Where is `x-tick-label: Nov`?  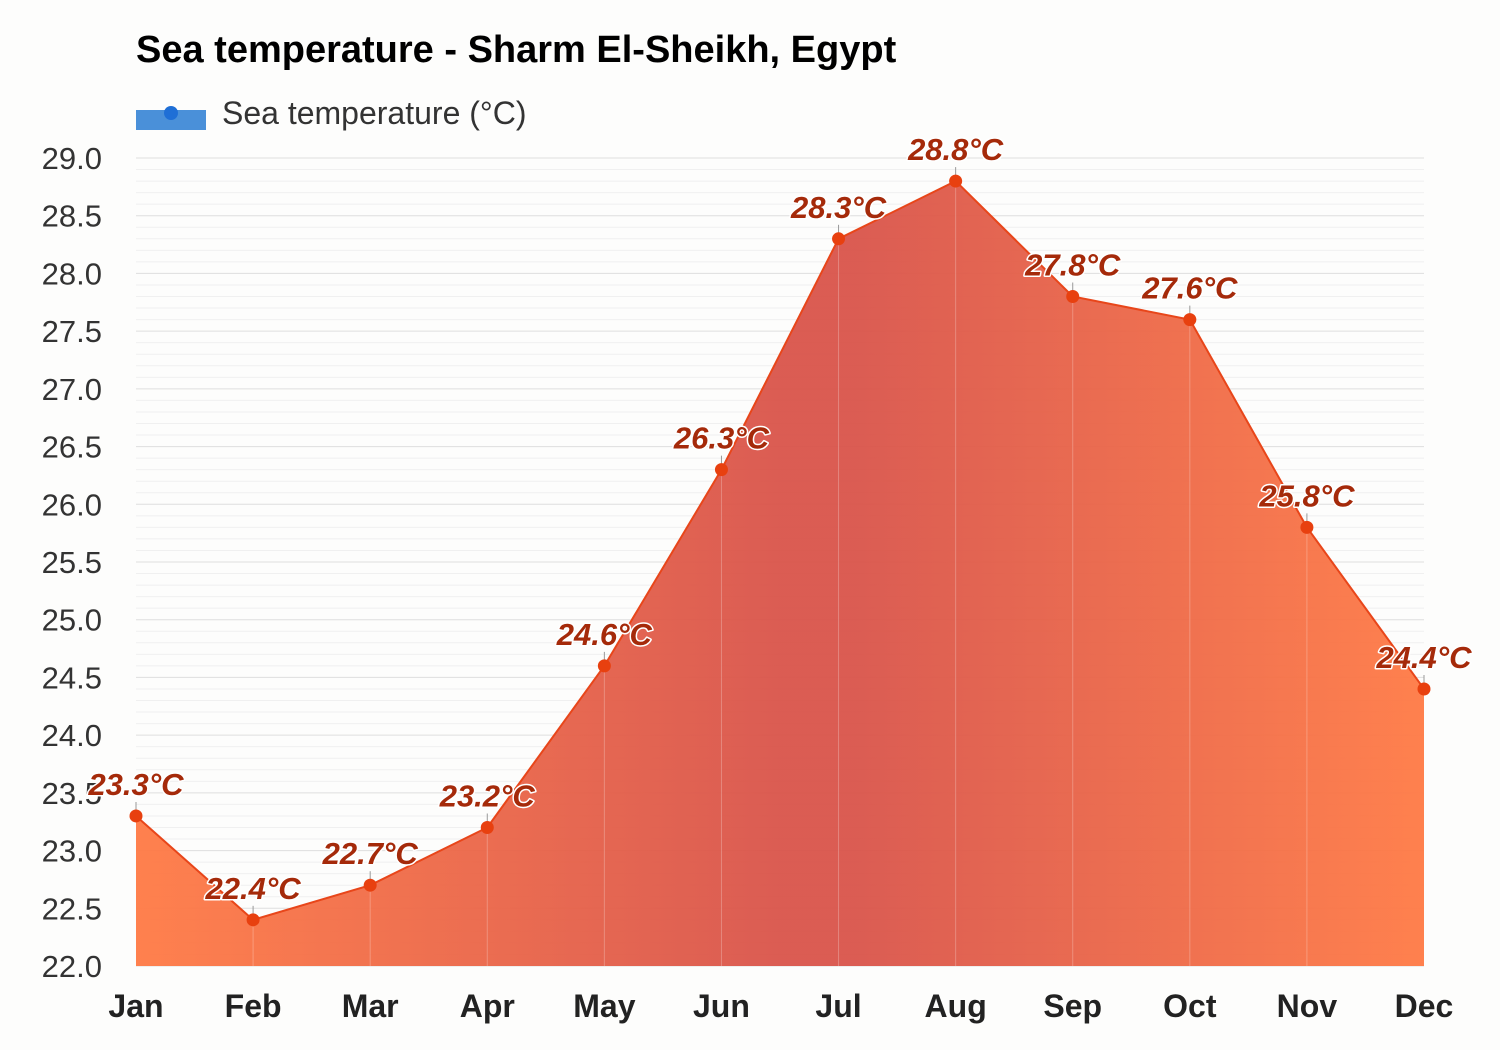 x-tick-label: Nov is located at coordinates (1307, 1006).